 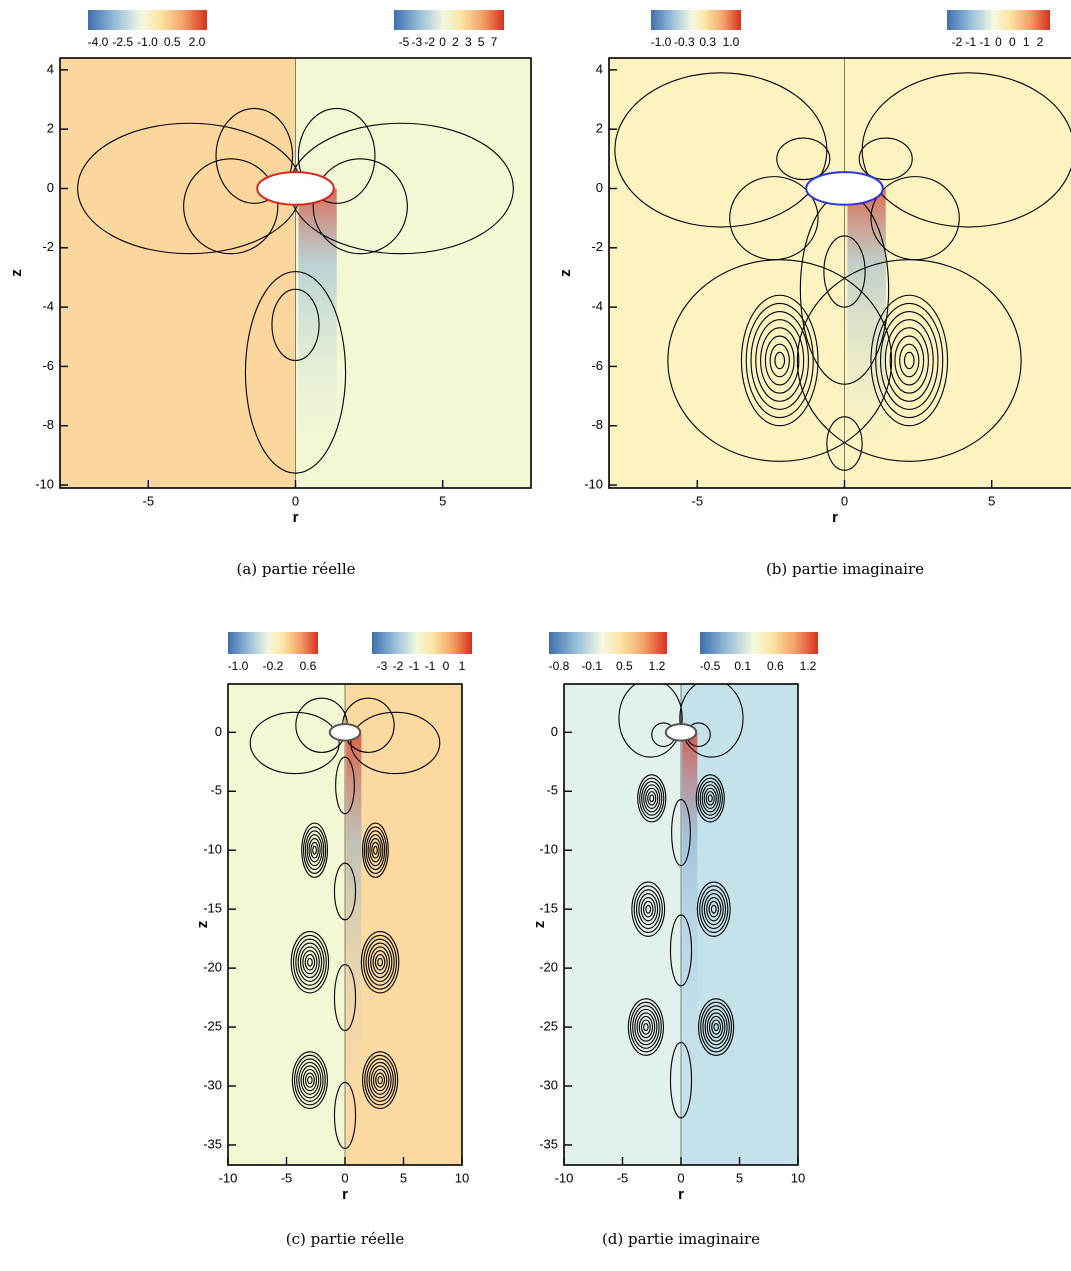 I want to click on x-tick-label: -10, so click(x=564, y=1177).